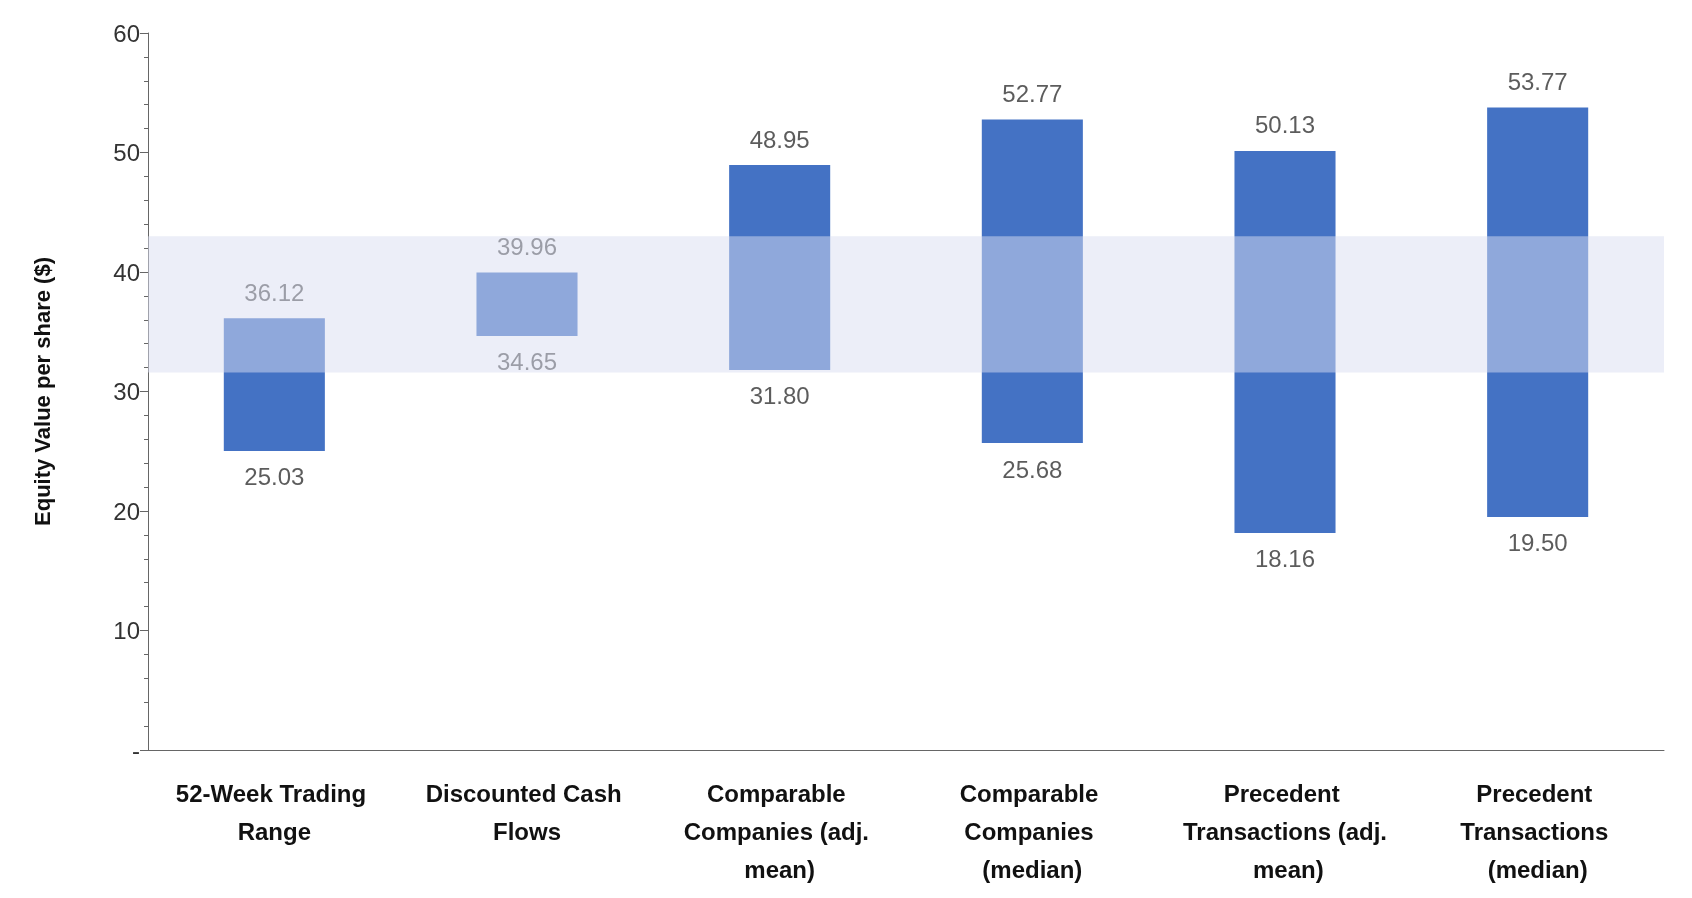  I want to click on x-tick-label: Comparable Companies (adj. mean), so click(779, 831).